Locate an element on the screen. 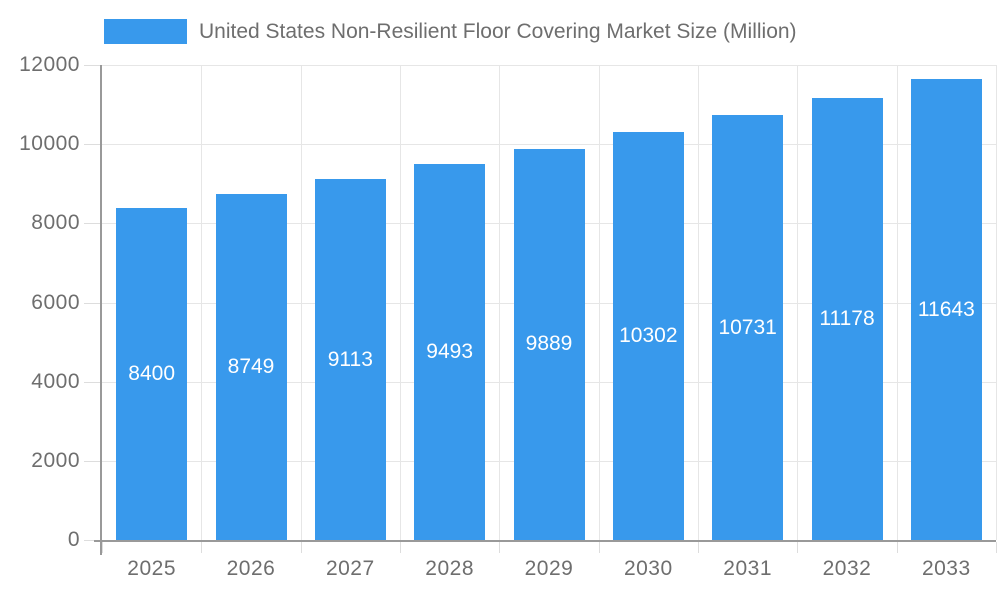 This screenshot has width=1000, height=600. x-axis-label: 2029 is located at coordinates (549, 568).